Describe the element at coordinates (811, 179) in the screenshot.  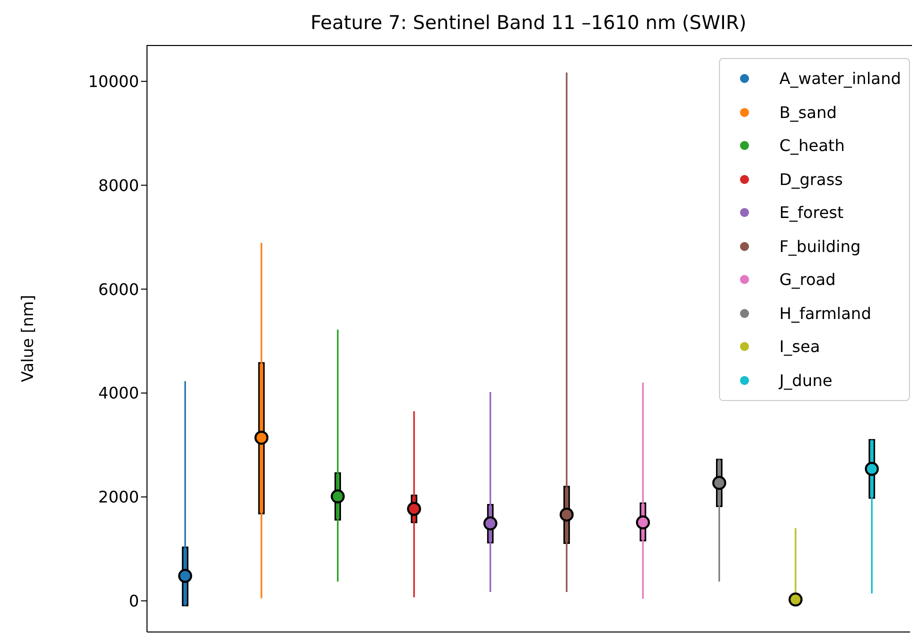
I see `legend-label: D_grass` at that location.